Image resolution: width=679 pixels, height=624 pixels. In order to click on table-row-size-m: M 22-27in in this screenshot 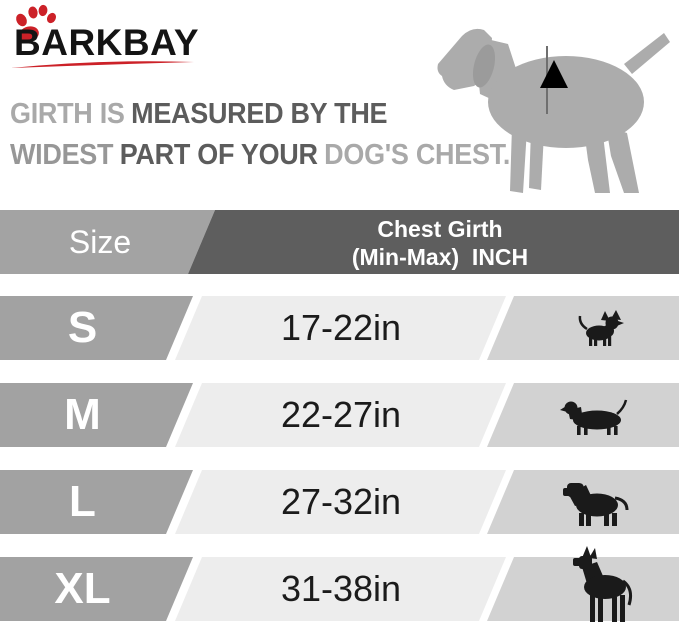, I will do `click(339, 415)`.